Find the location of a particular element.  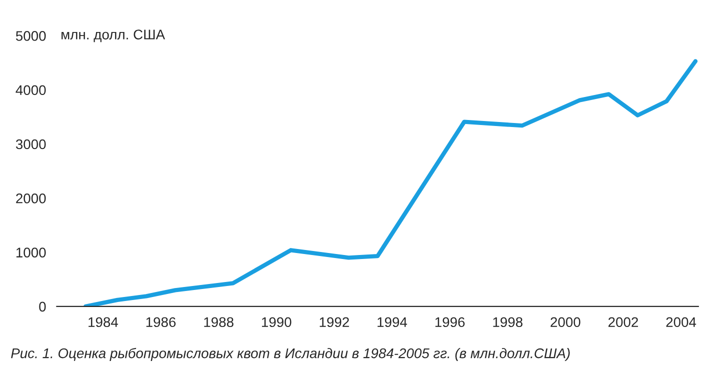

y-tick-label: 0 is located at coordinates (42, 307).